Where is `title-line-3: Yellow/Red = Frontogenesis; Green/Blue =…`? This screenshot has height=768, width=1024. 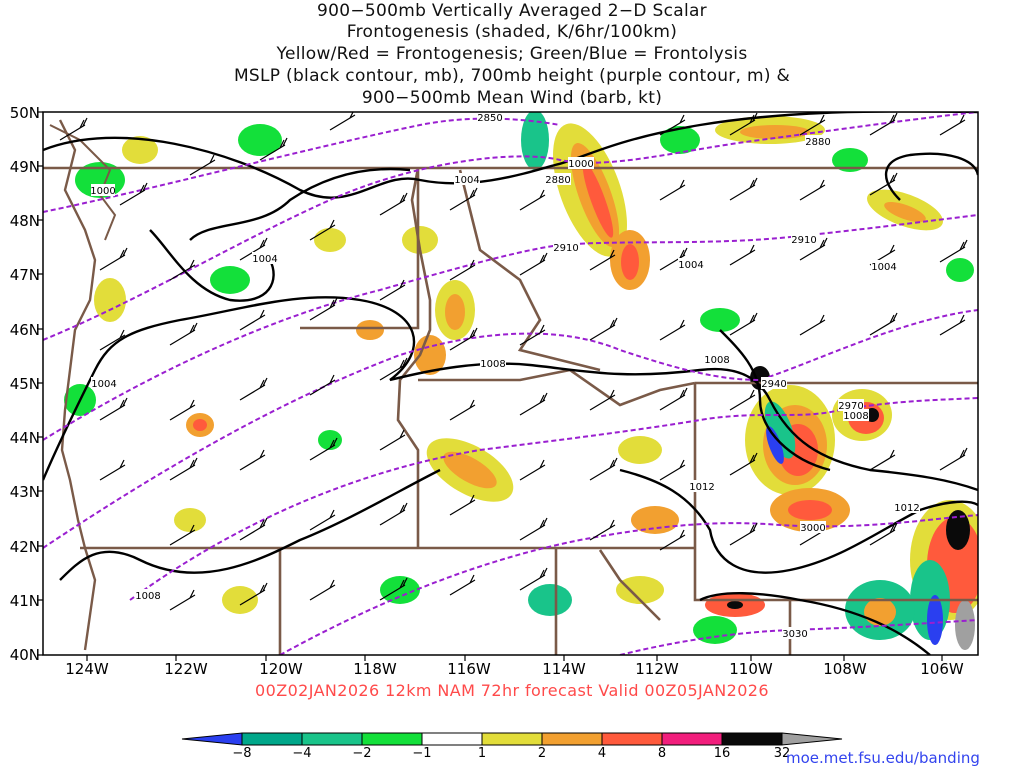
title-line-3: Yellow/Red = Frontogenesis; Green/Blue =… is located at coordinates (512, 54).